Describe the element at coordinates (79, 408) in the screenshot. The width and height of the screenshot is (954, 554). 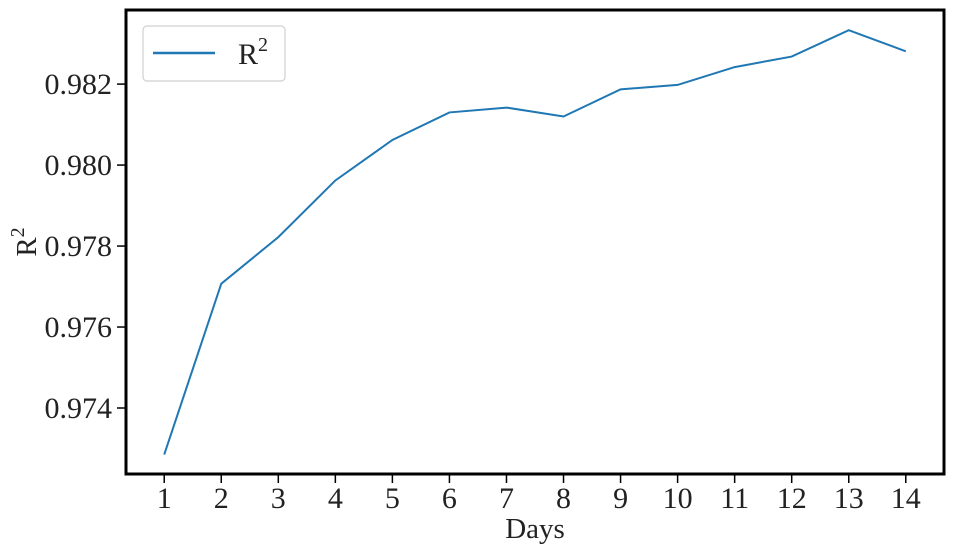
I see `y-tick-label: 0.974` at that location.